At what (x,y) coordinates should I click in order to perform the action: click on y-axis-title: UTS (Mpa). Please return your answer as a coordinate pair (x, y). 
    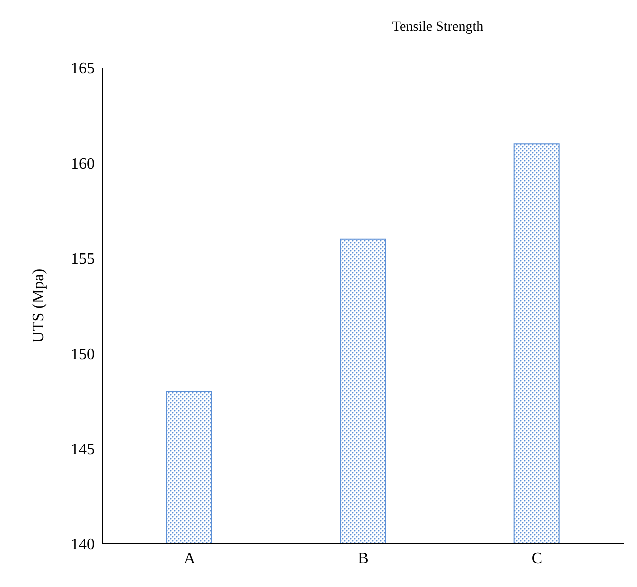
    Looking at the image, I should click on (39, 306).